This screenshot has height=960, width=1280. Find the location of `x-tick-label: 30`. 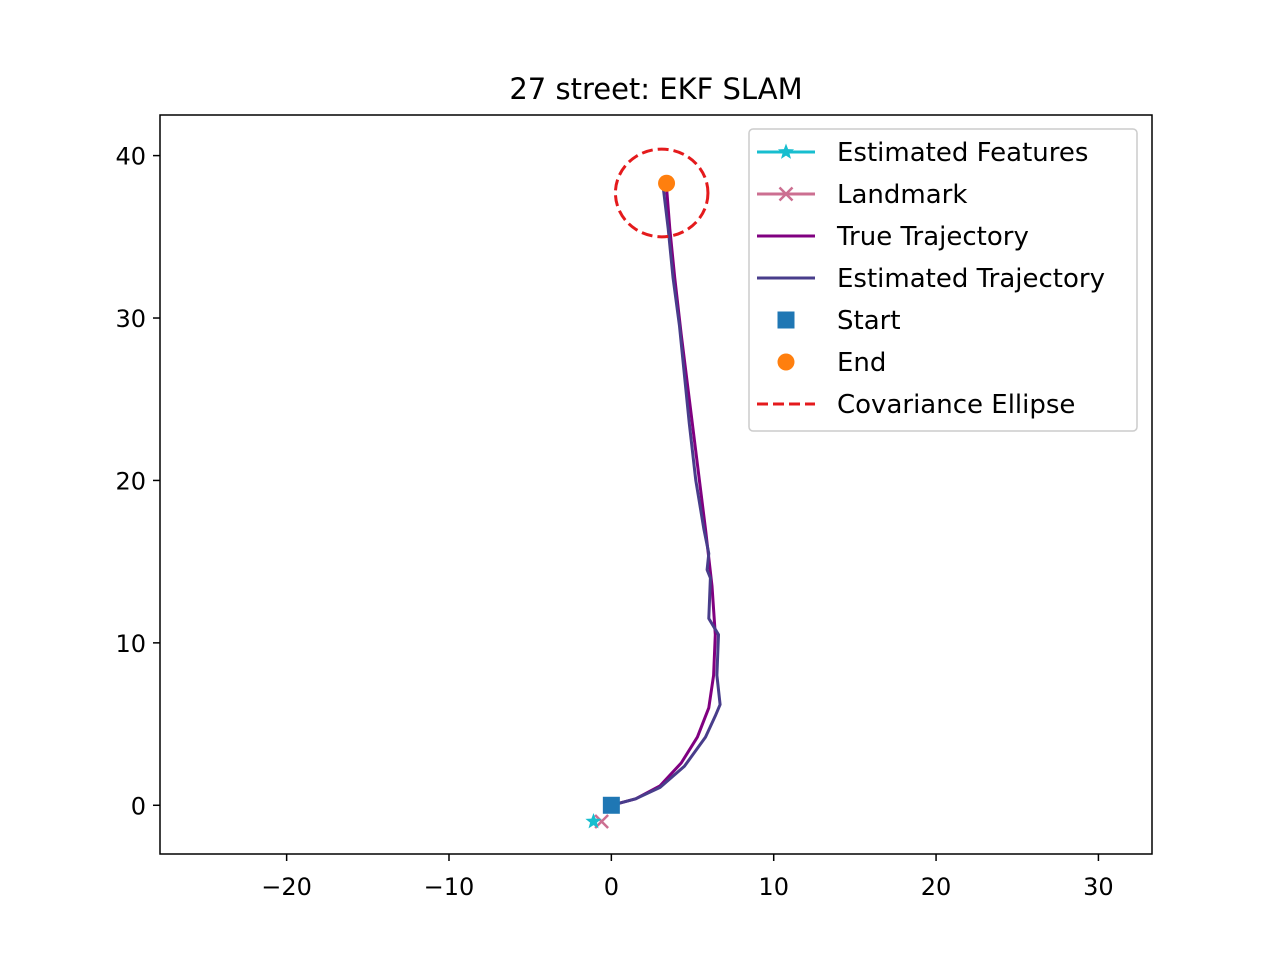

x-tick-label: 30 is located at coordinates (1098, 887).